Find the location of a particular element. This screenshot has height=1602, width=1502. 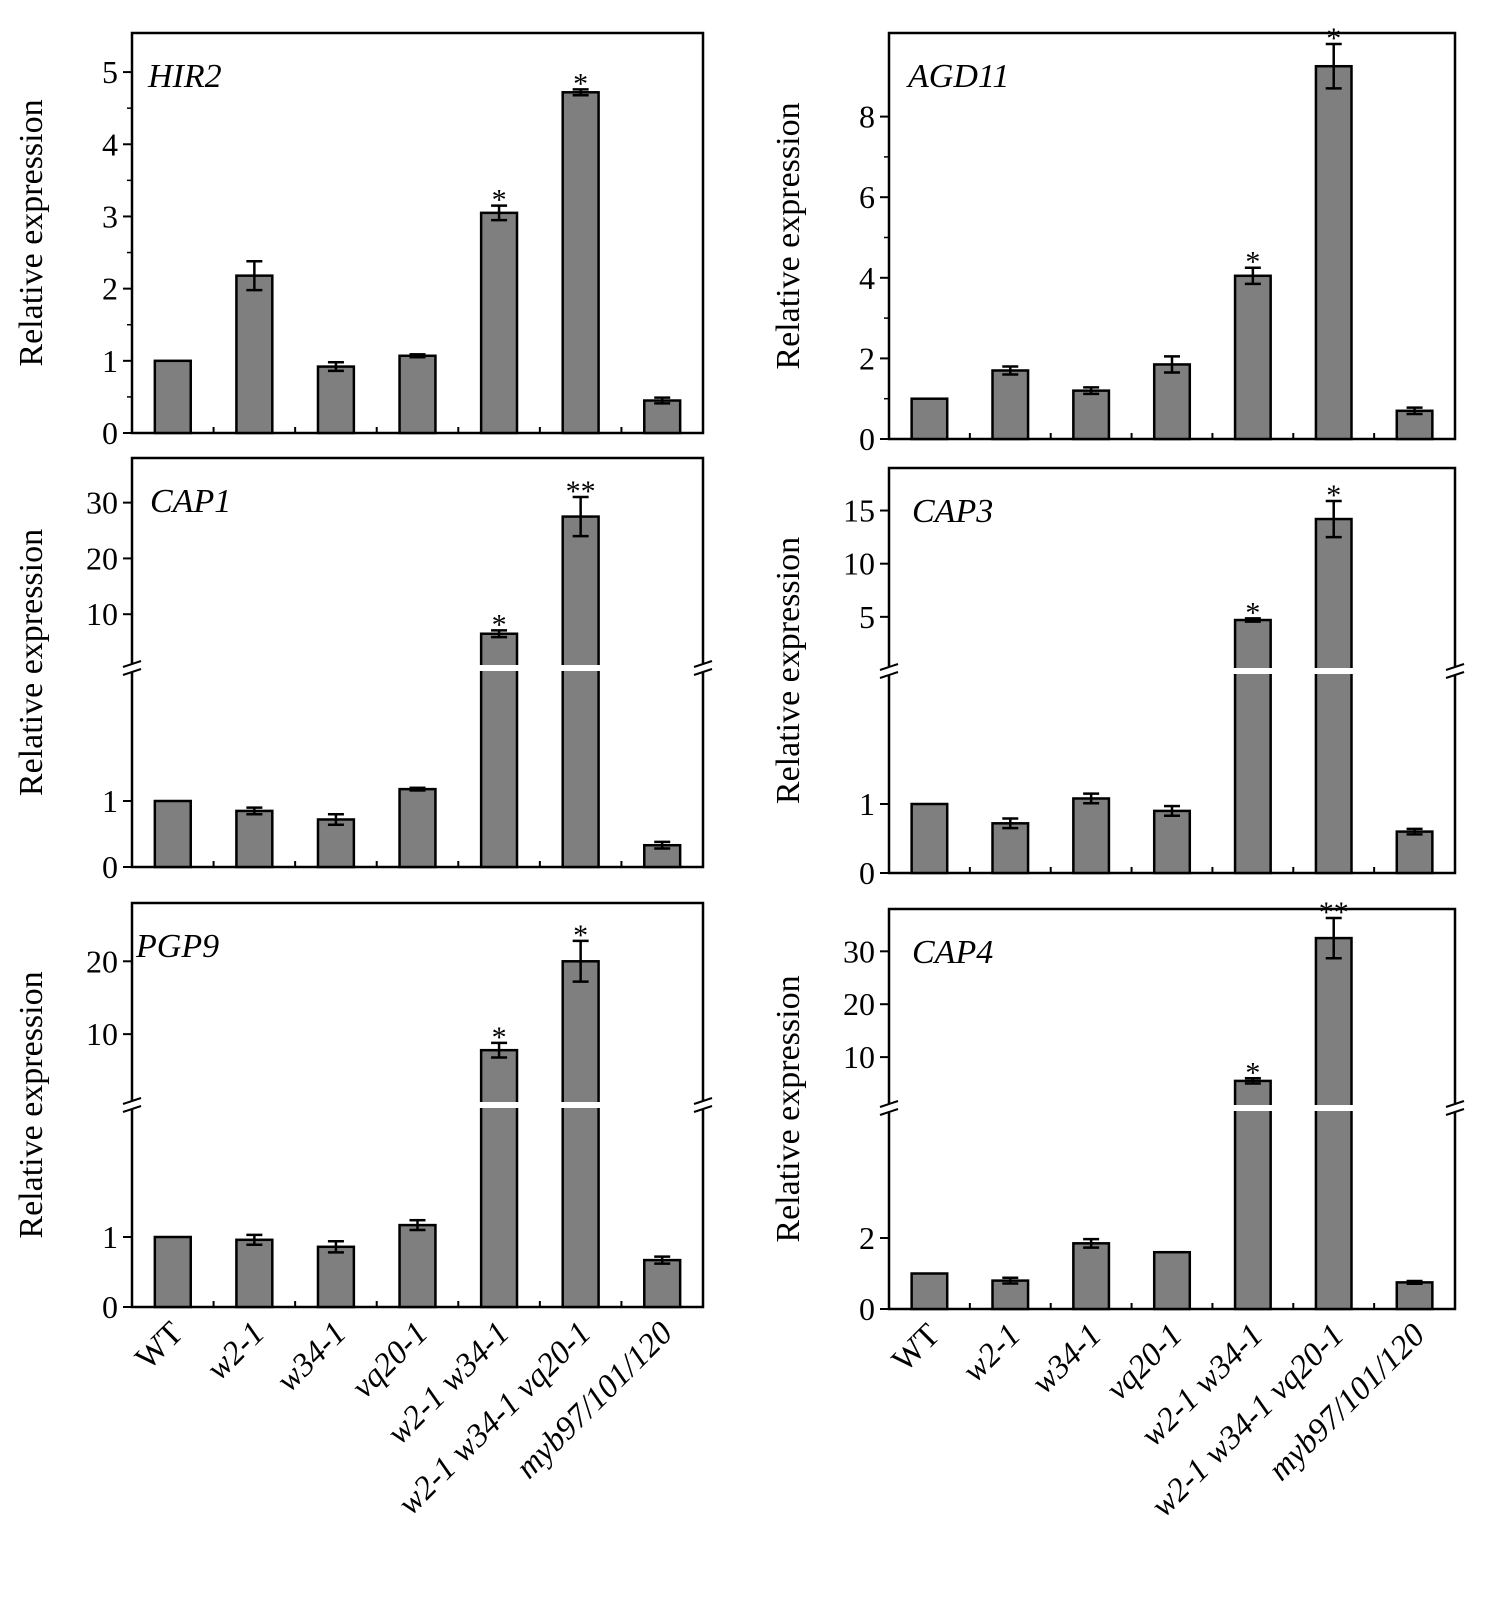

y-tick-label: 6 is located at coordinates (867, 197).